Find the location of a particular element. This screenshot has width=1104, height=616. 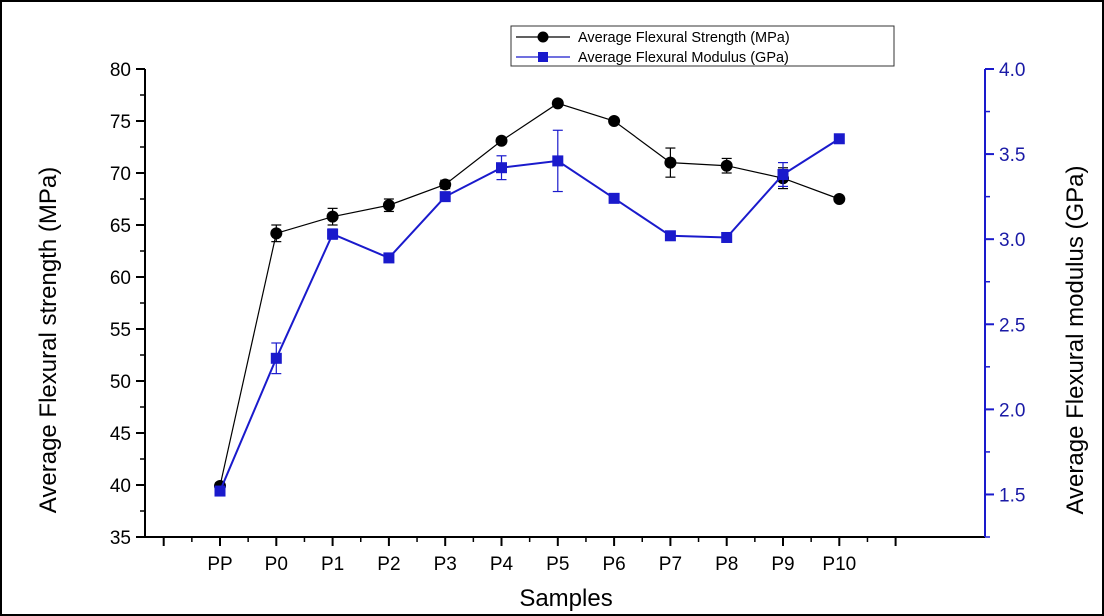

x-tick-label: PP is located at coordinates (219, 564).